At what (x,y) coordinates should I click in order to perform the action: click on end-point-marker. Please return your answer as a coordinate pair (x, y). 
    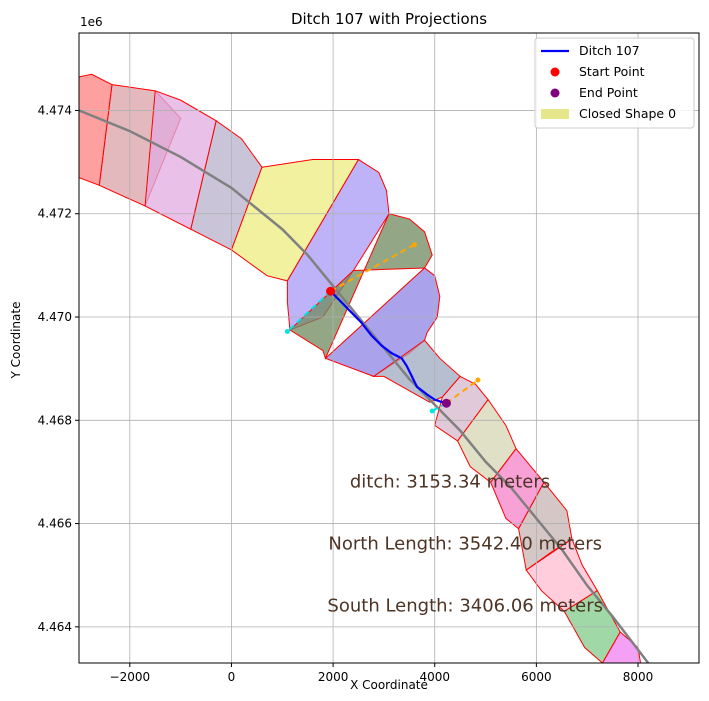
    Looking at the image, I should click on (446, 403).